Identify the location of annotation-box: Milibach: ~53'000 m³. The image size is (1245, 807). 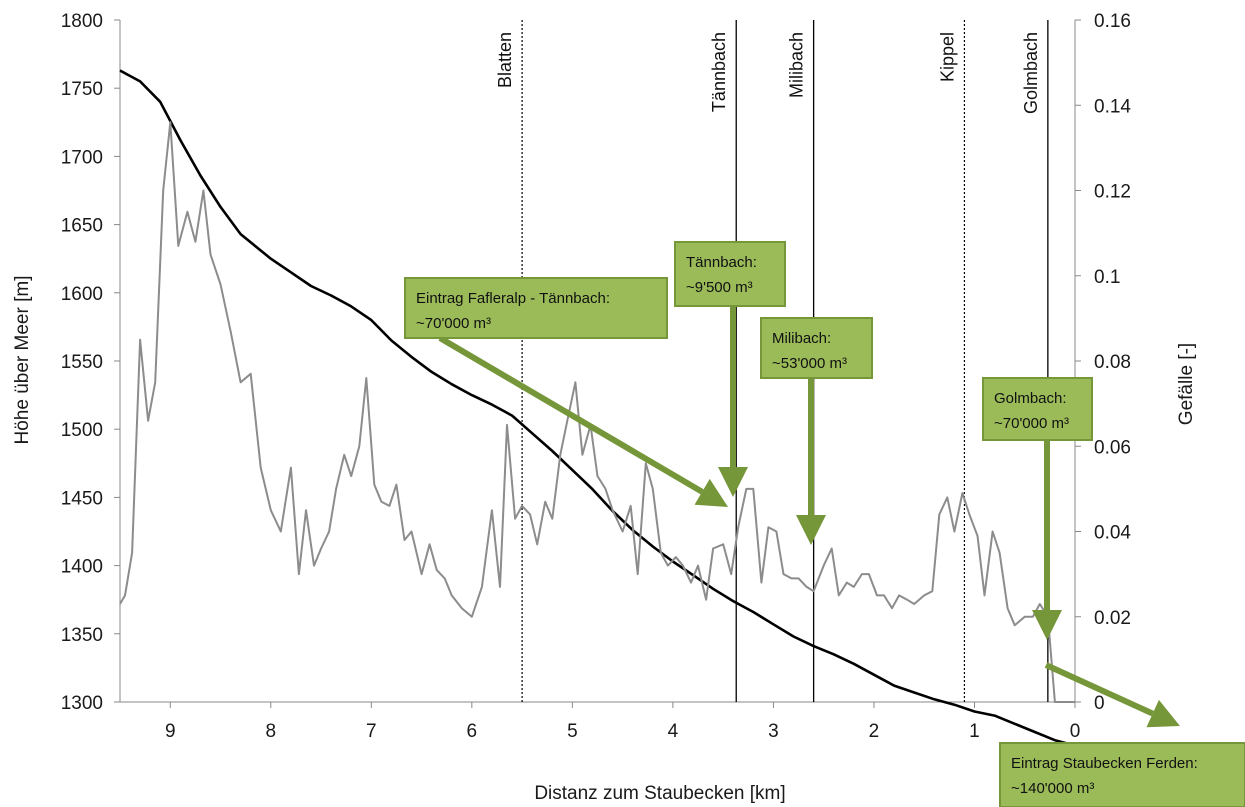
(816, 348).